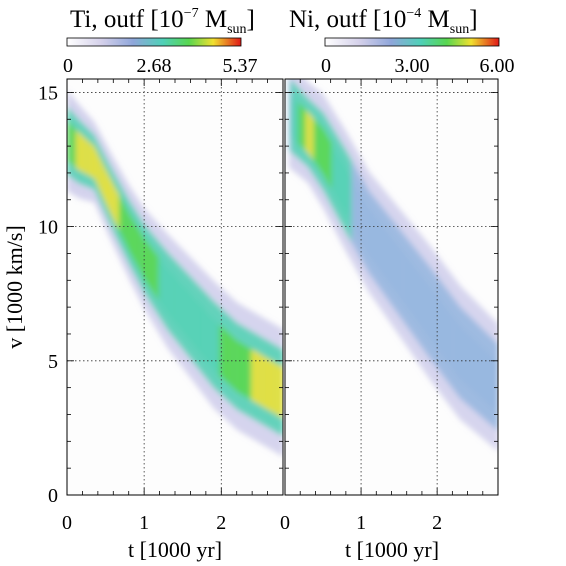 The image size is (566, 566). I want to click on ni-x-tick-label: 1, so click(361, 523).